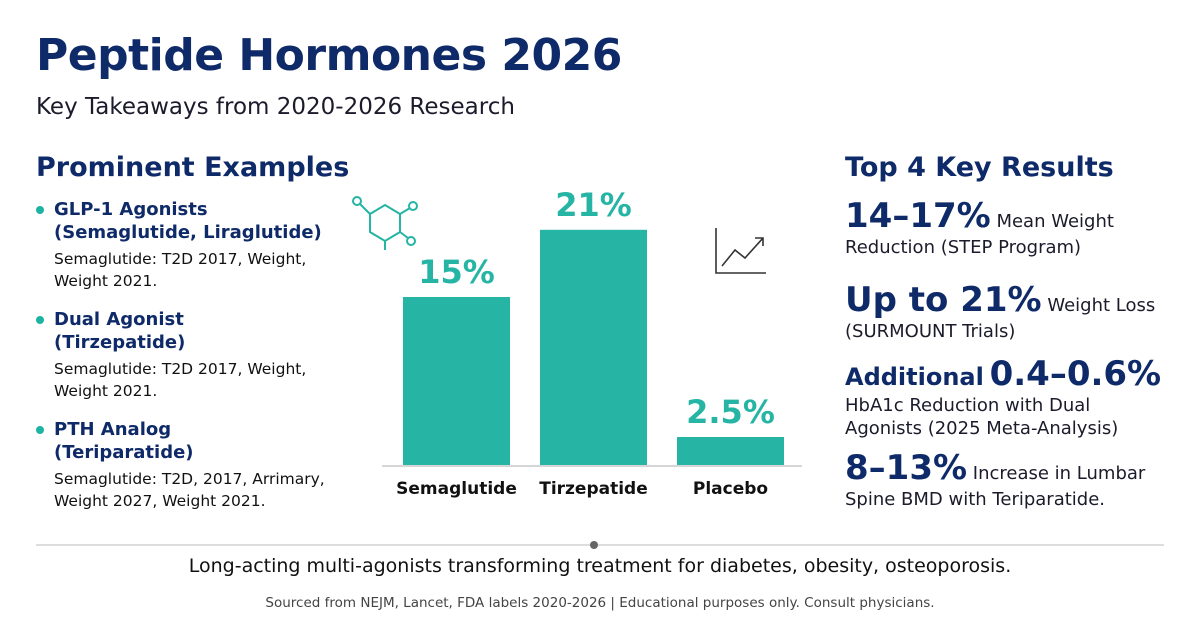  What do you see at coordinates (594, 545) in the screenshot?
I see `divider-dot` at bounding box center [594, 545].